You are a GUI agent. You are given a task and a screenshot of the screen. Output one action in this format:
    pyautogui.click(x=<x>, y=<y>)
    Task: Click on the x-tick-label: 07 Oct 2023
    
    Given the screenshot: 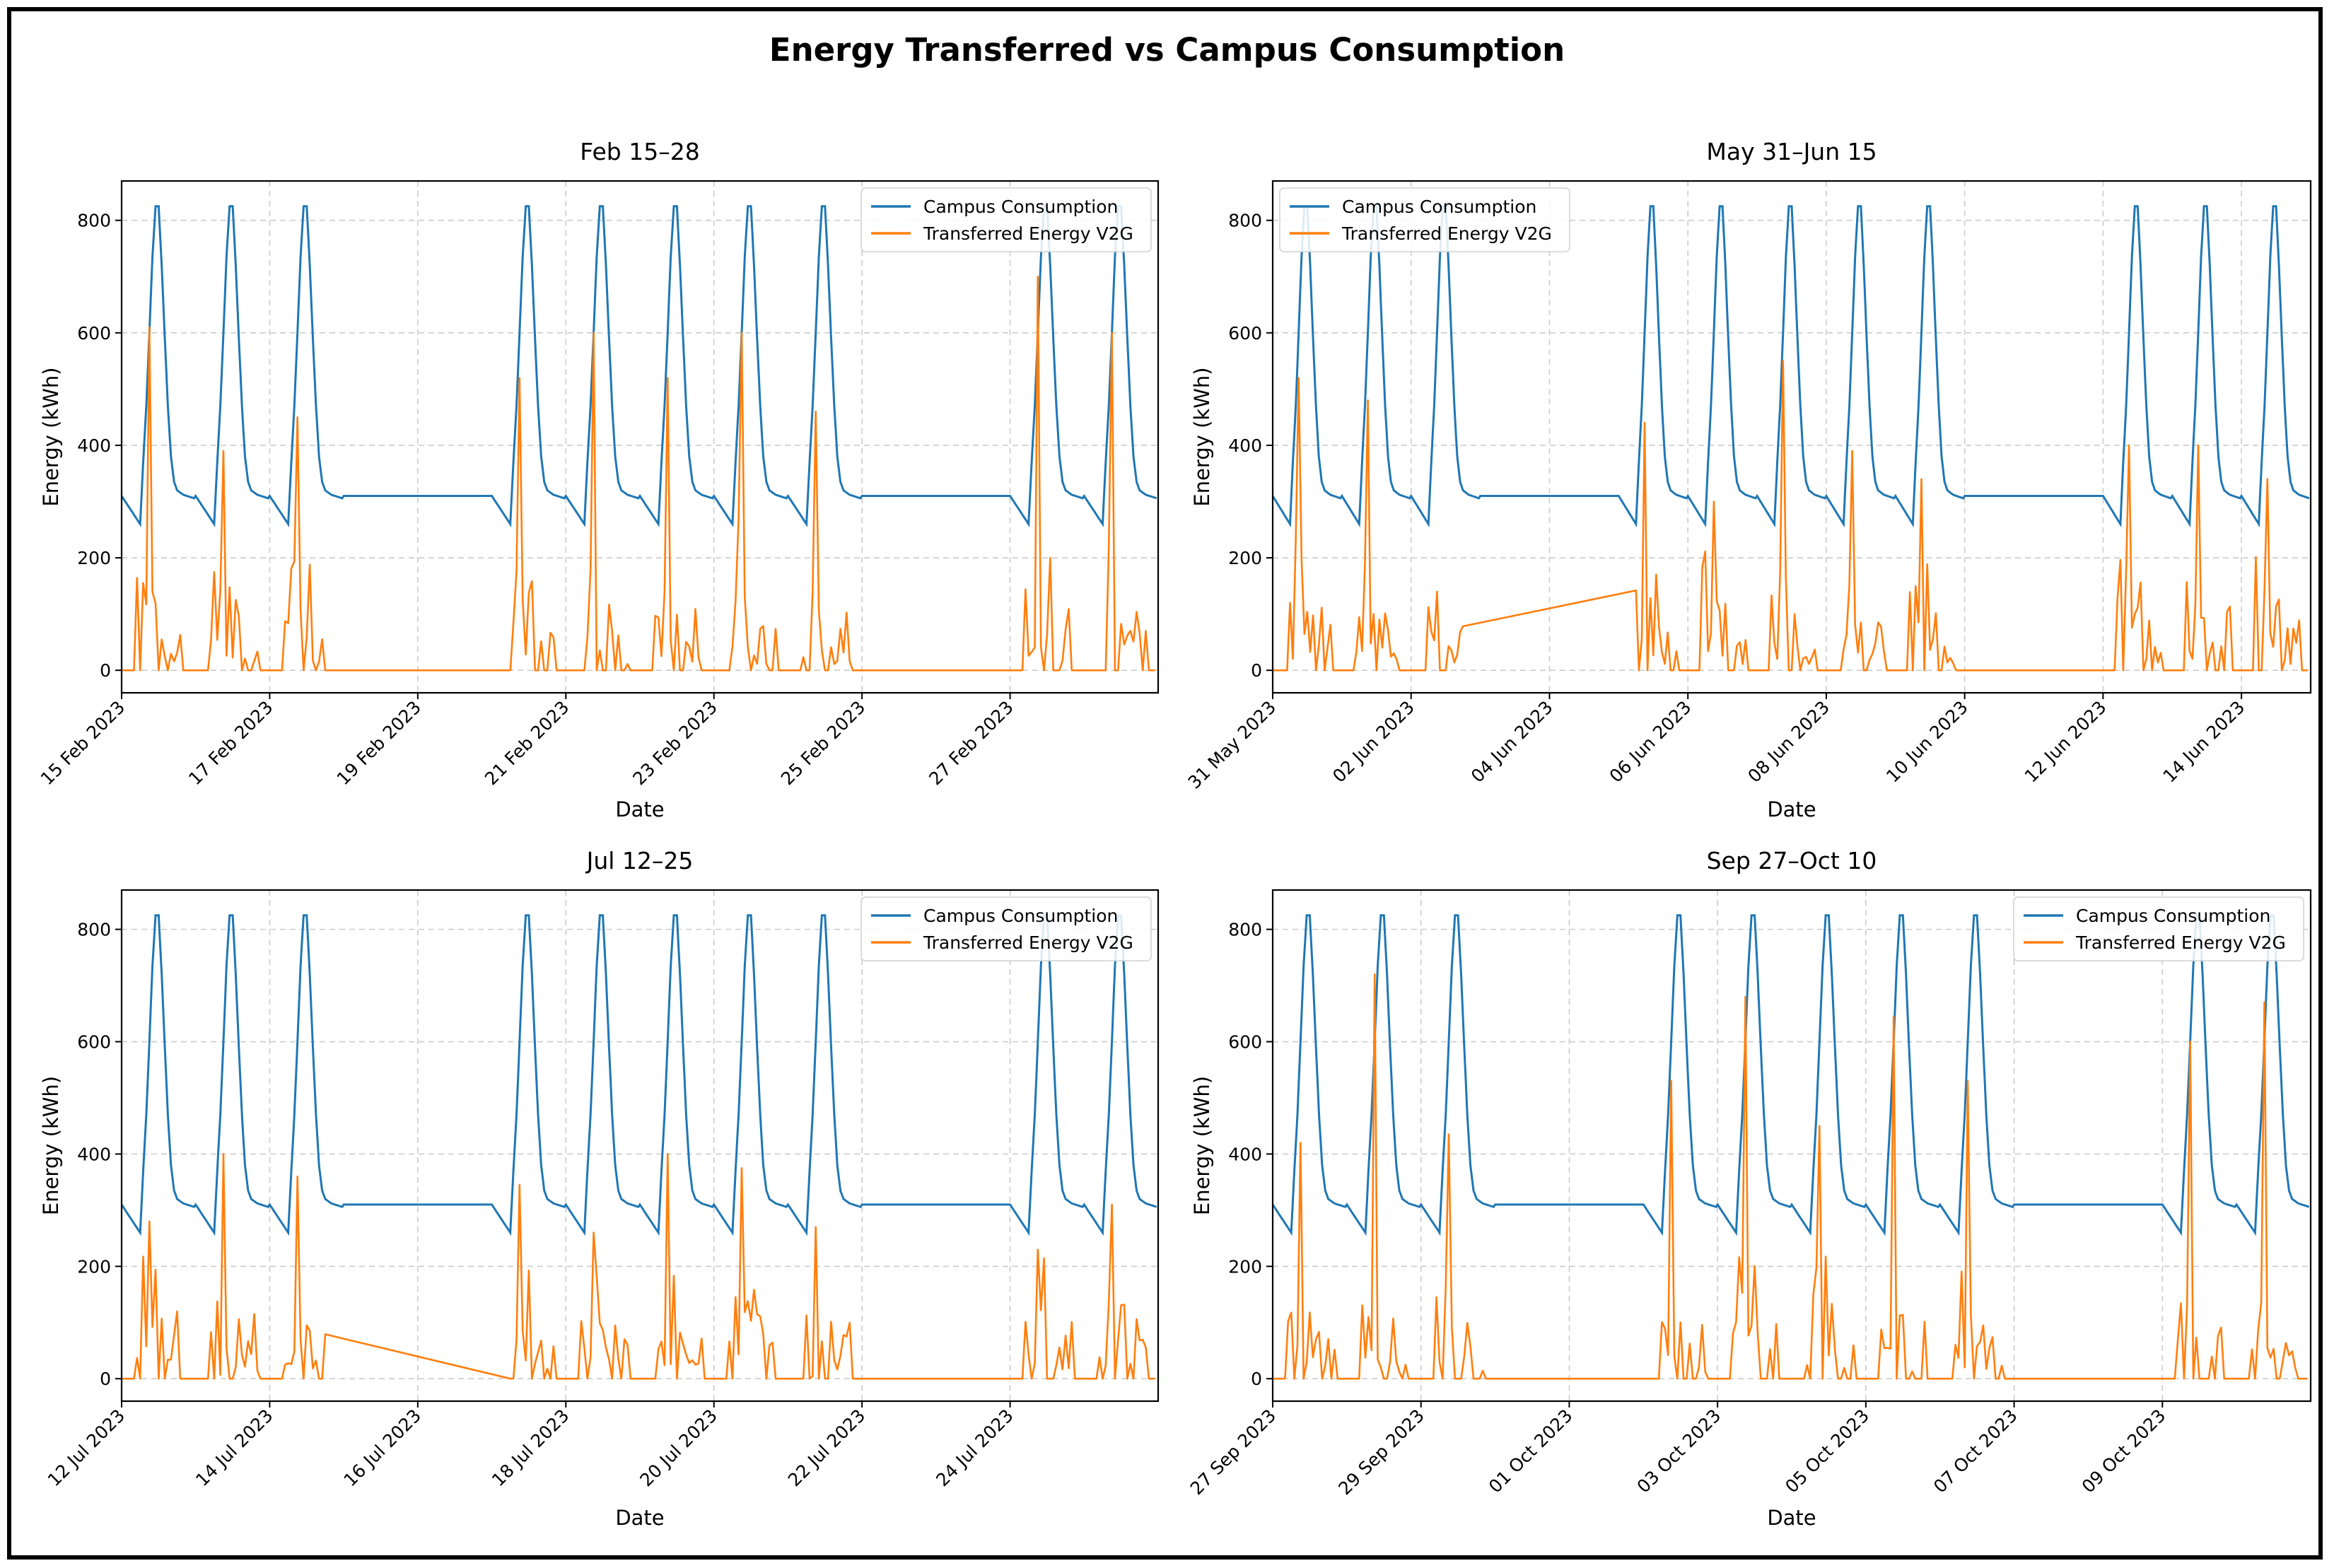 What is the action you would take?
    pyautogui.click(x=1975, y=1451)
    